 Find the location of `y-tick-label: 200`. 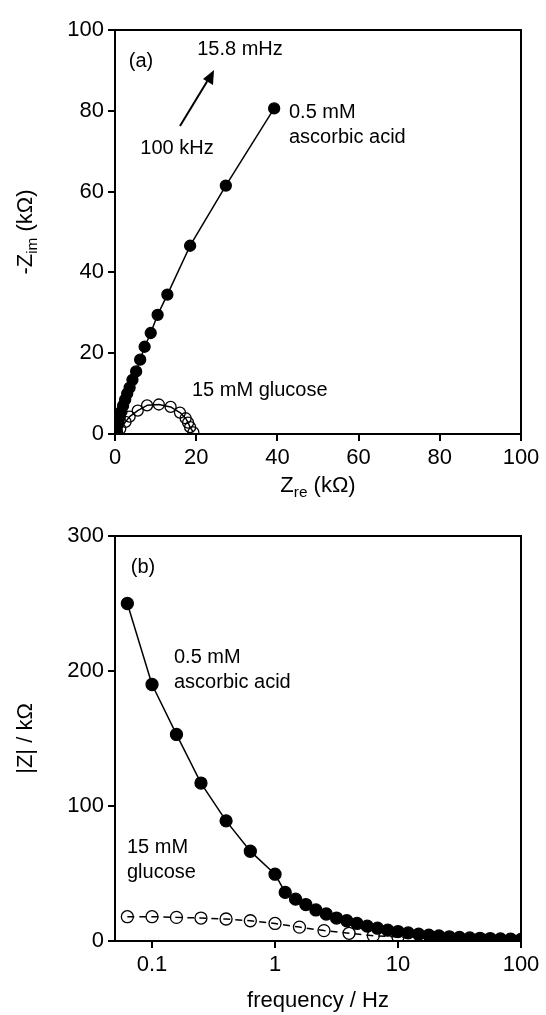

y-tick-label: 200 is located at coordinates (85, 670).